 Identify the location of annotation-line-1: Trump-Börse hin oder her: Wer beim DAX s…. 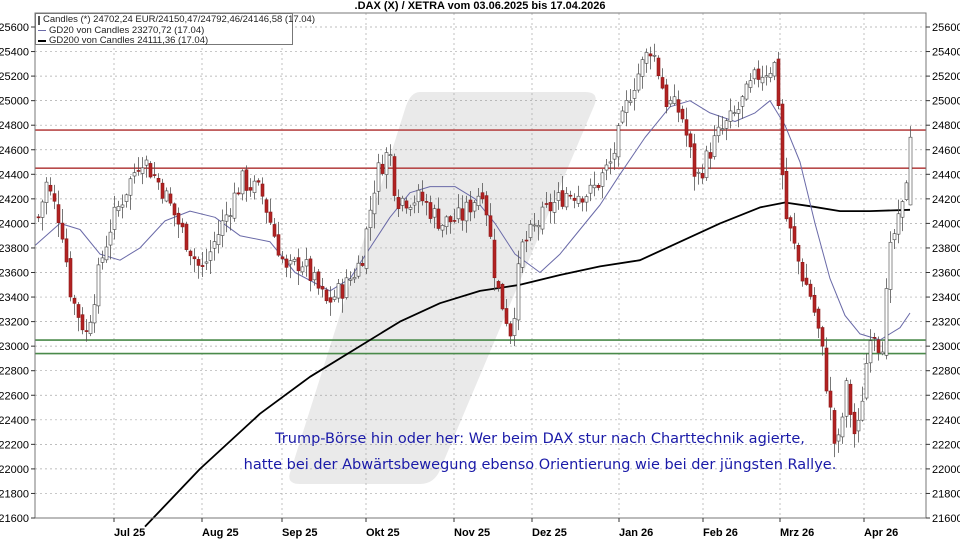
(540, 439).